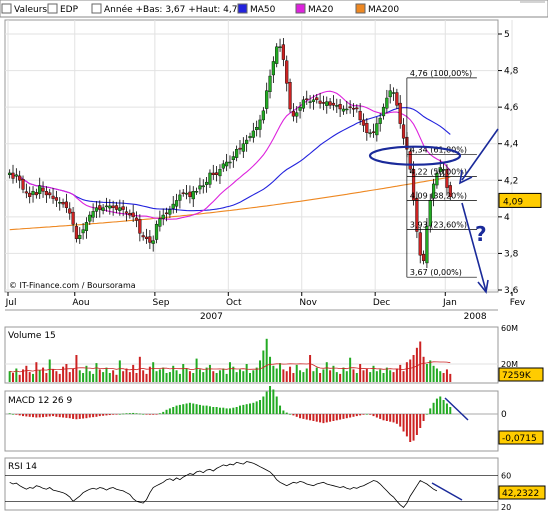 Image resolution: width=548 pixels, height=513 pixels. Describe the element at coordinates (22, 467) in the screenshot. I see `rsi-title: RSI 14` at that location.